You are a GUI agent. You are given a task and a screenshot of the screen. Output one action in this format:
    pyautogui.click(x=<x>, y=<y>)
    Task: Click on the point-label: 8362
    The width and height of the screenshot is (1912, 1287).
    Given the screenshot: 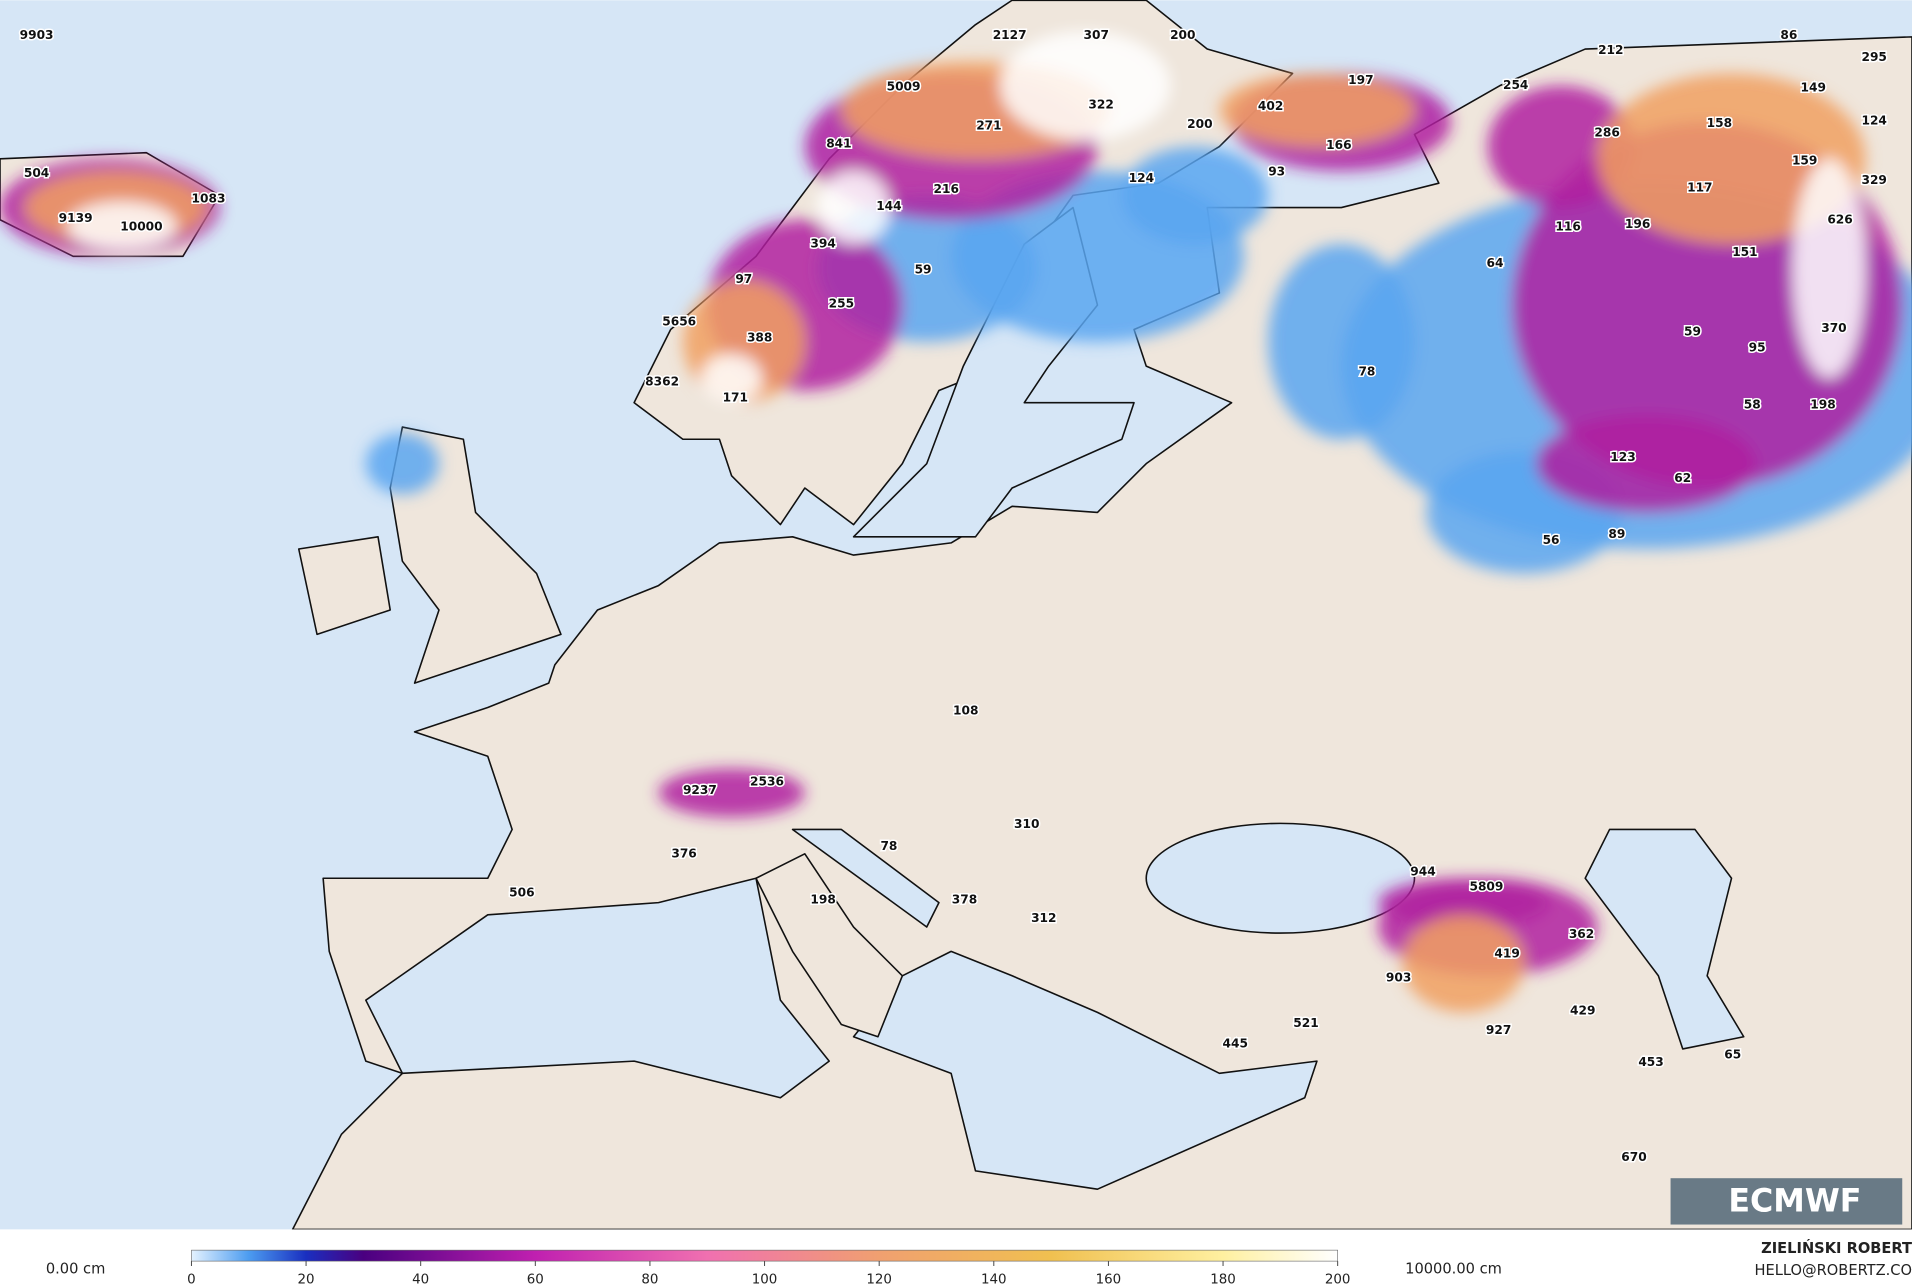 What is the action you would take?
    pyautogui.click(x=662, y=381)
    